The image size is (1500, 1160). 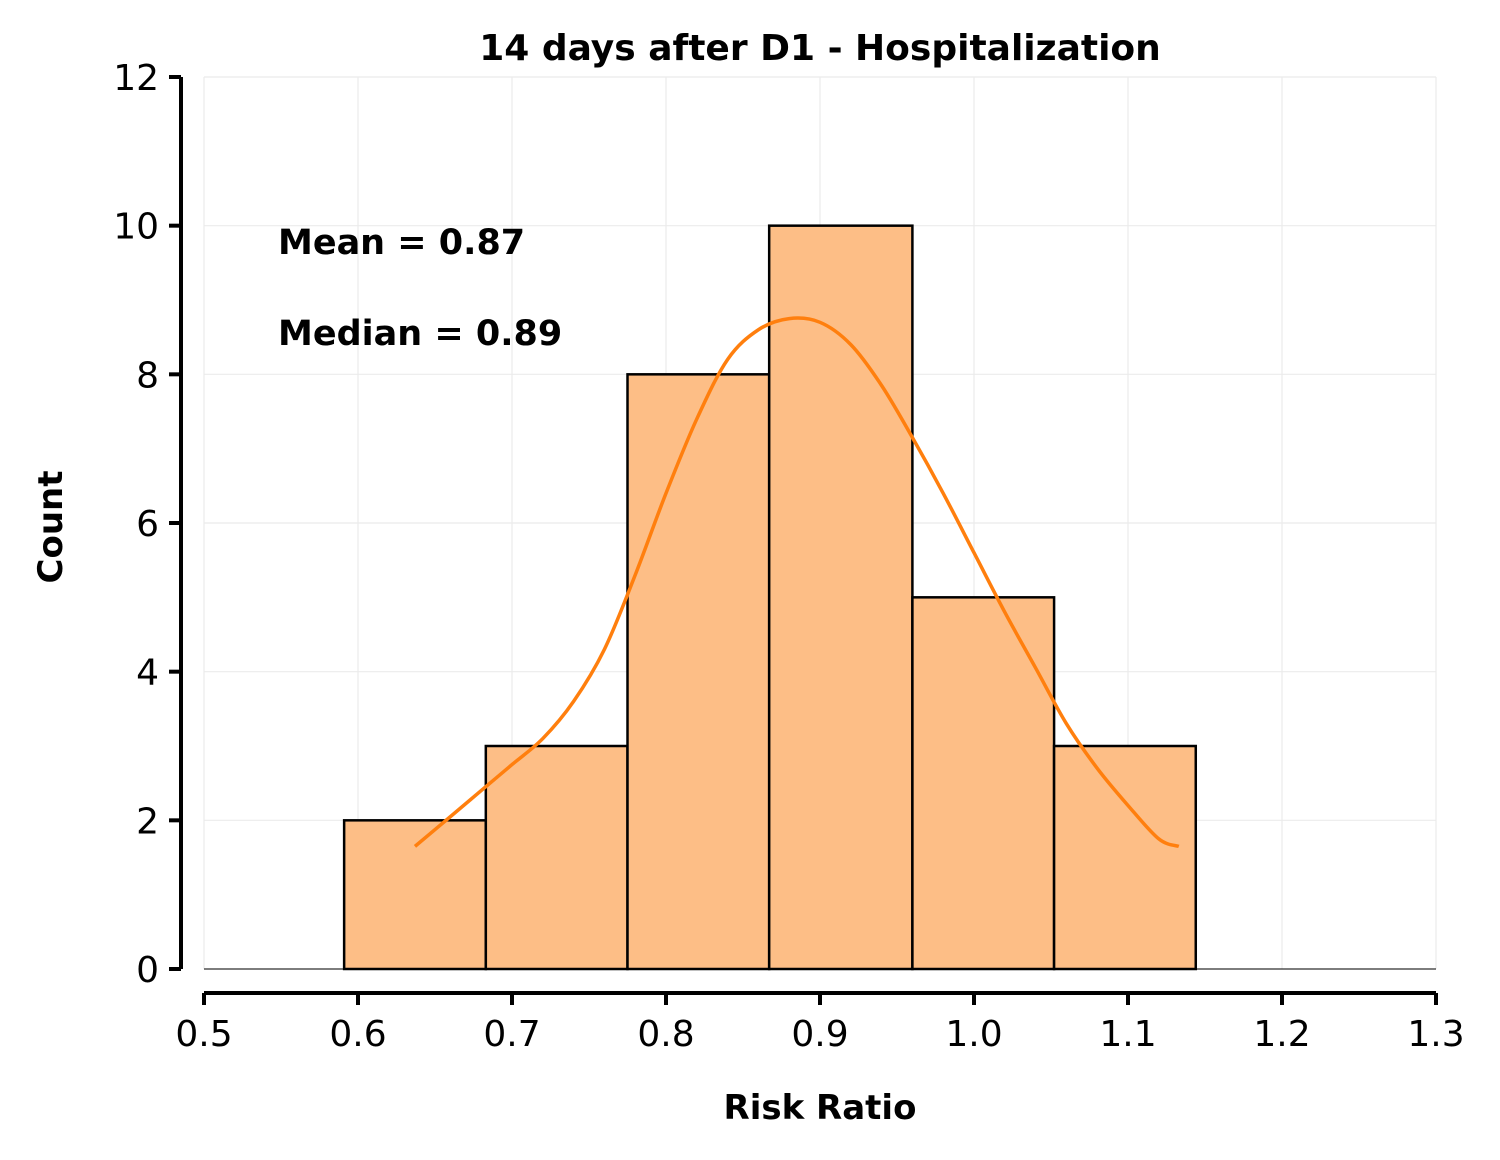 I want to click on x-axis-label: Risk Ratio, so click(x=820, y=1108).